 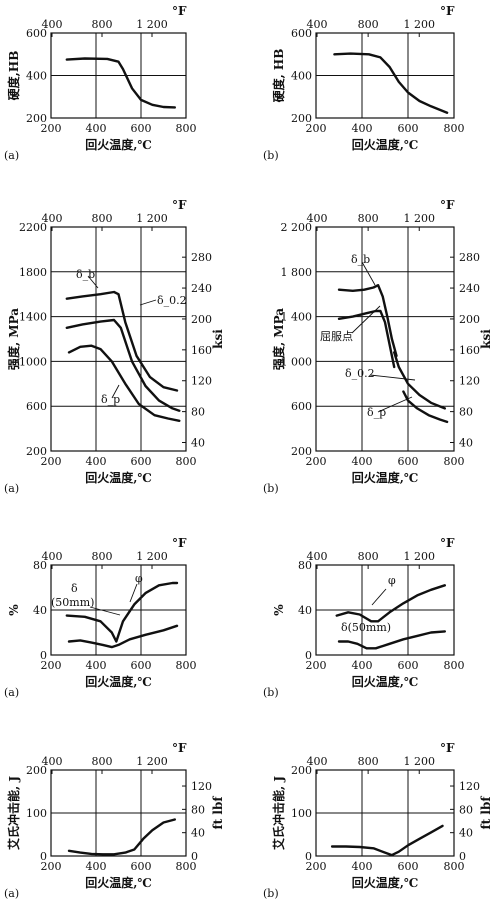 I want to click on series-annotation: (50mm), so click(x=72, y=602).